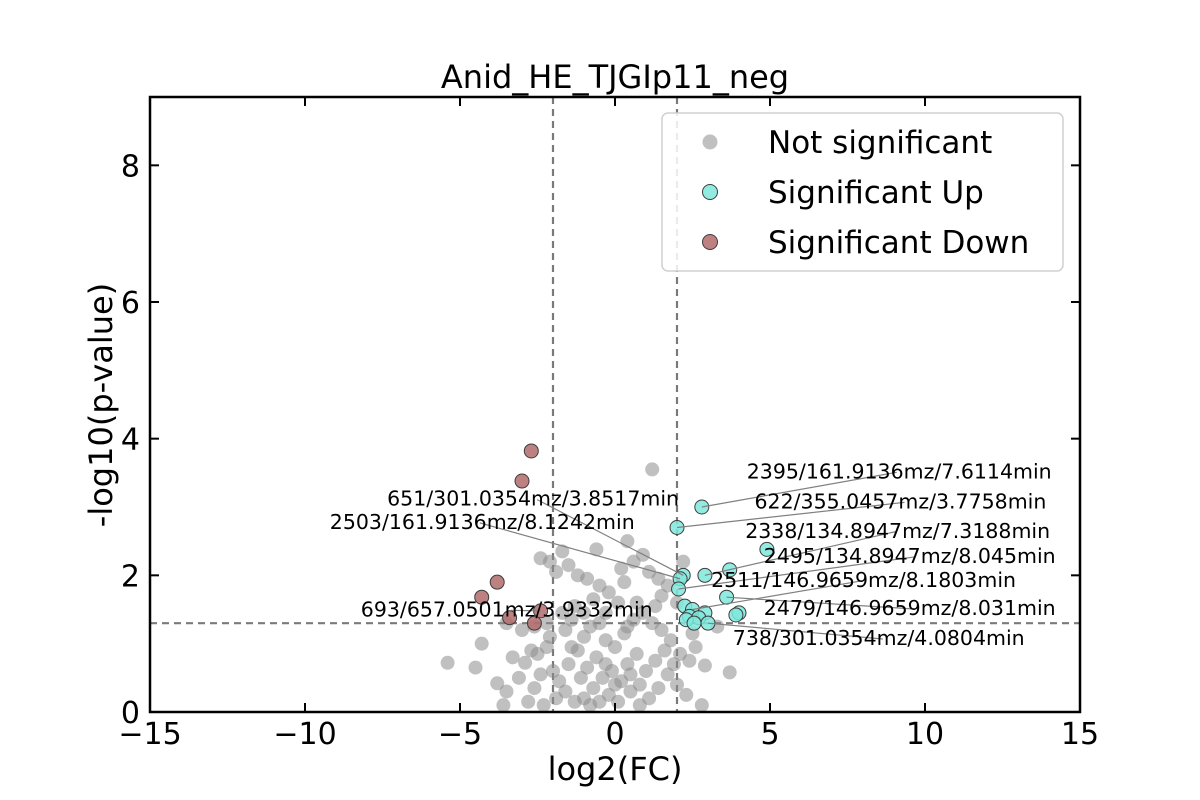 This screenshot has width=1200, height=800. I want to click on legend-label: Significant Down, so click(898, 243).